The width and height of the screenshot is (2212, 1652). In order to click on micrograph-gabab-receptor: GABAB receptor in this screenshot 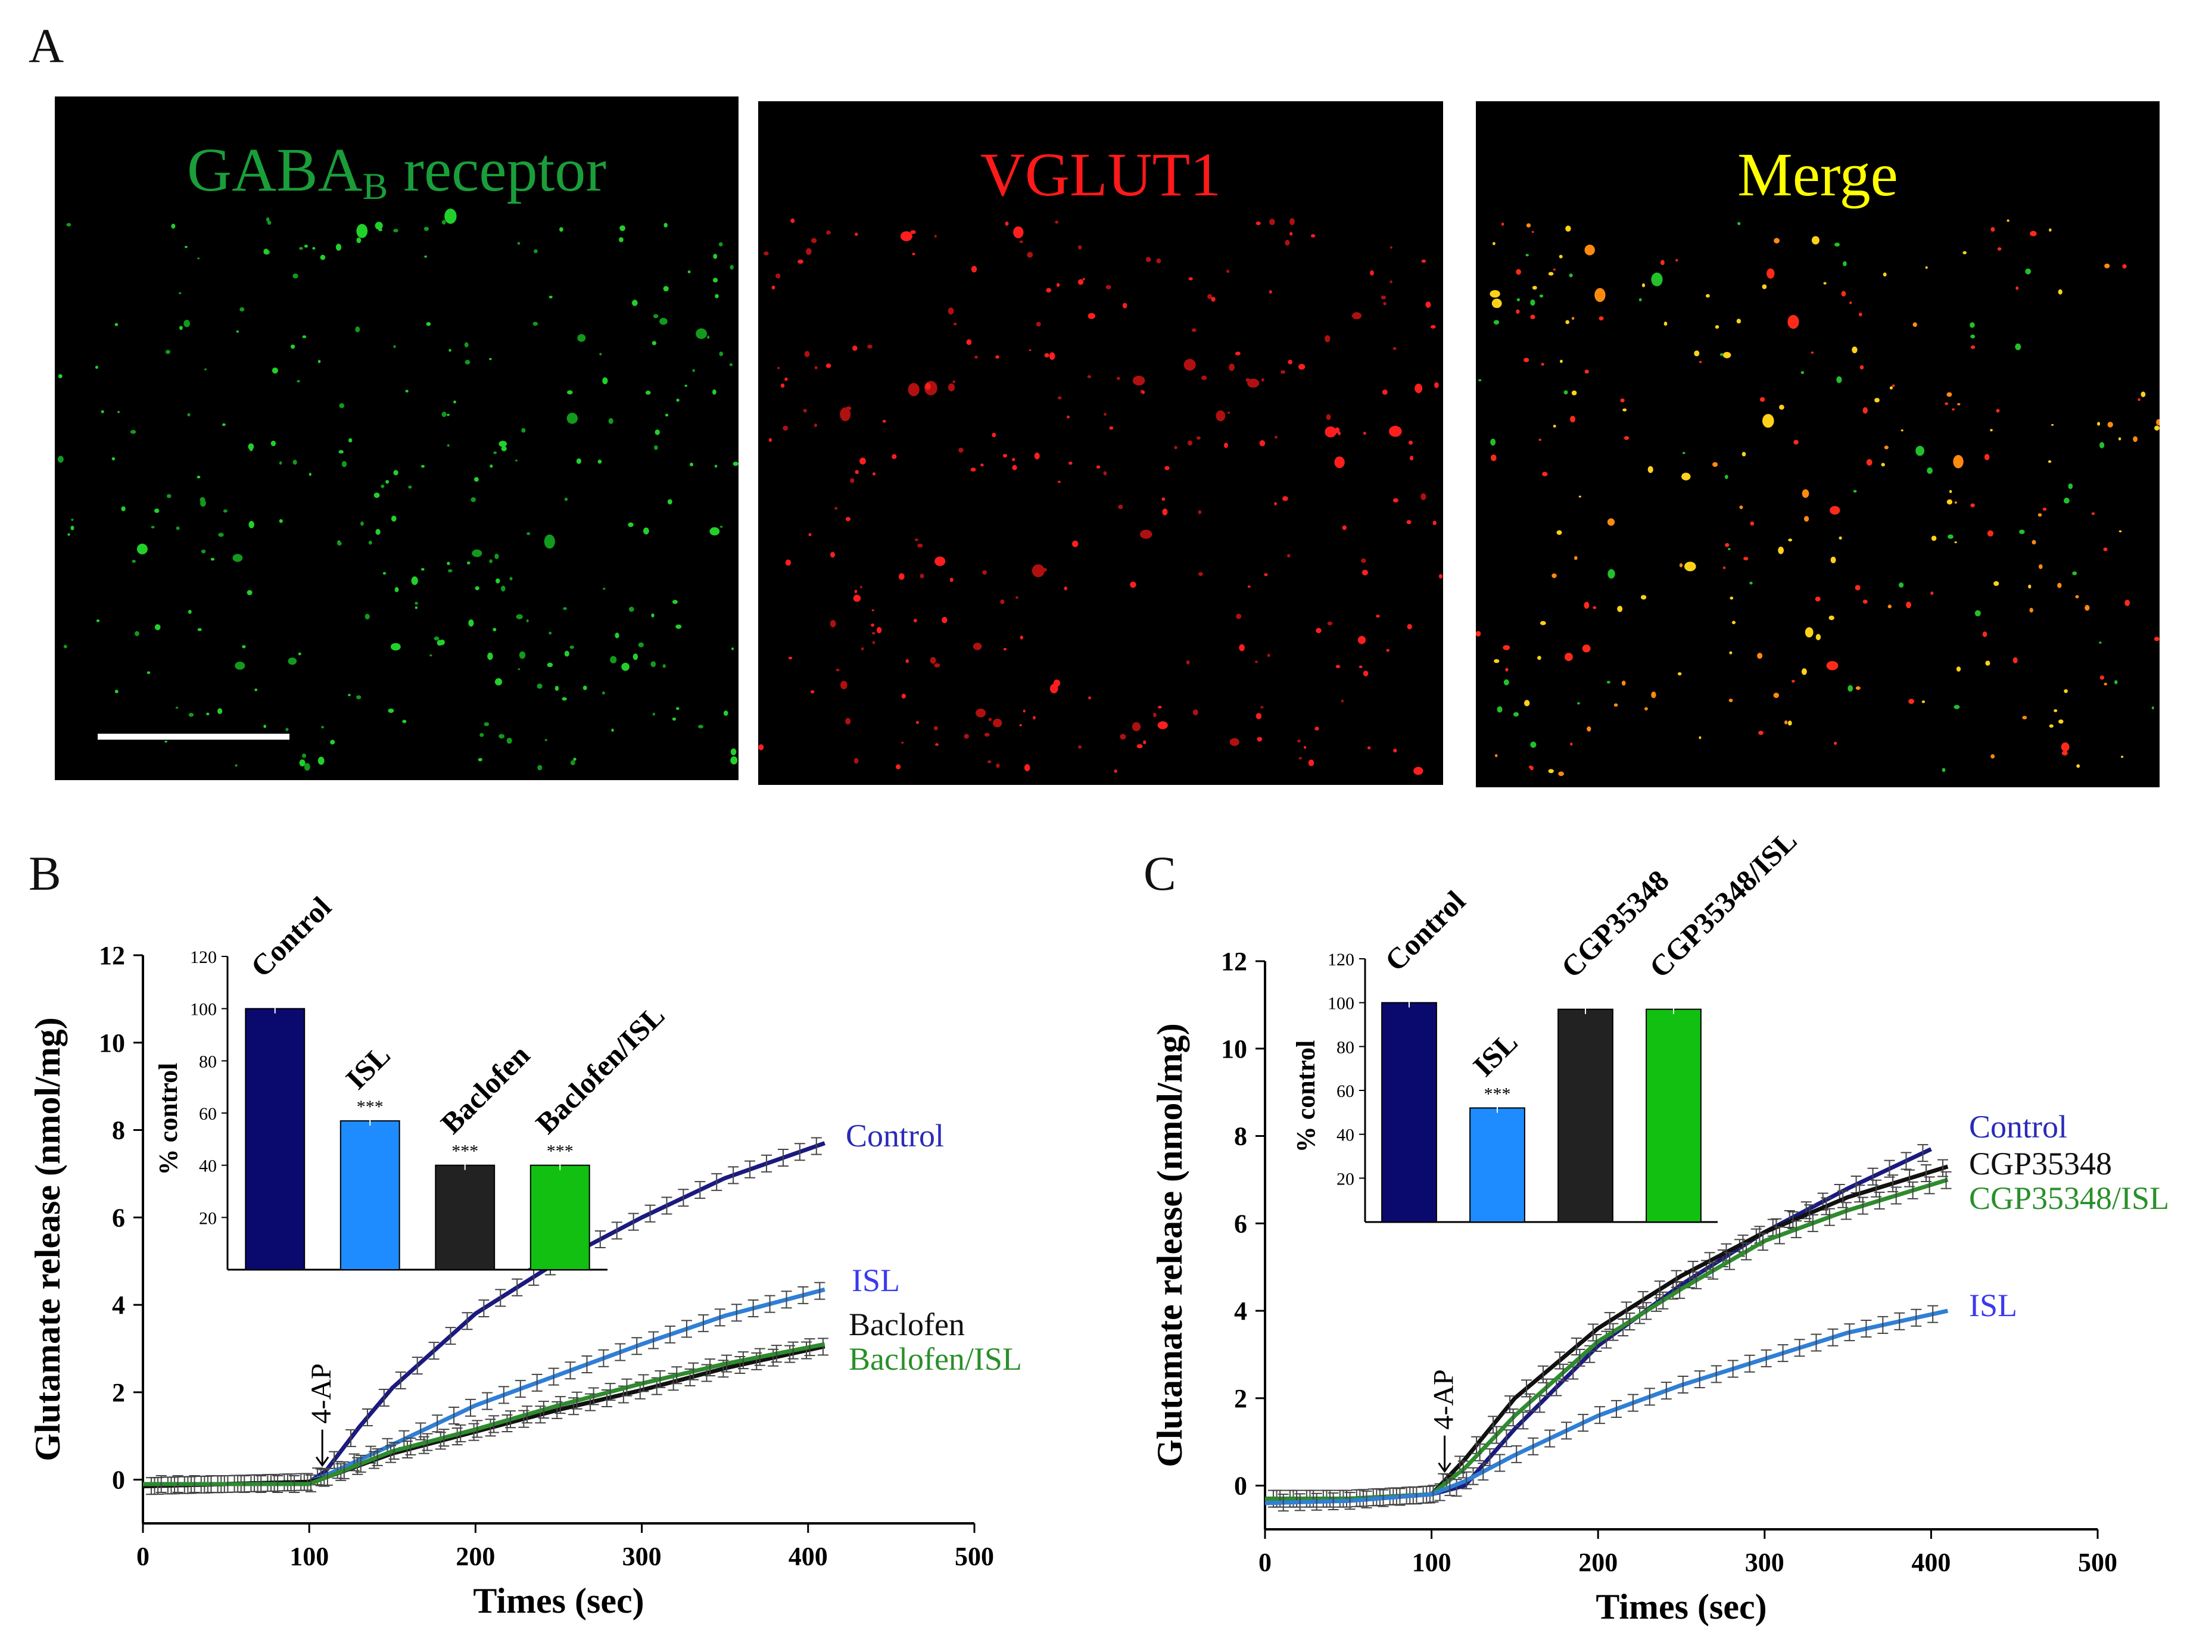, I will do `click(397, 438)`.